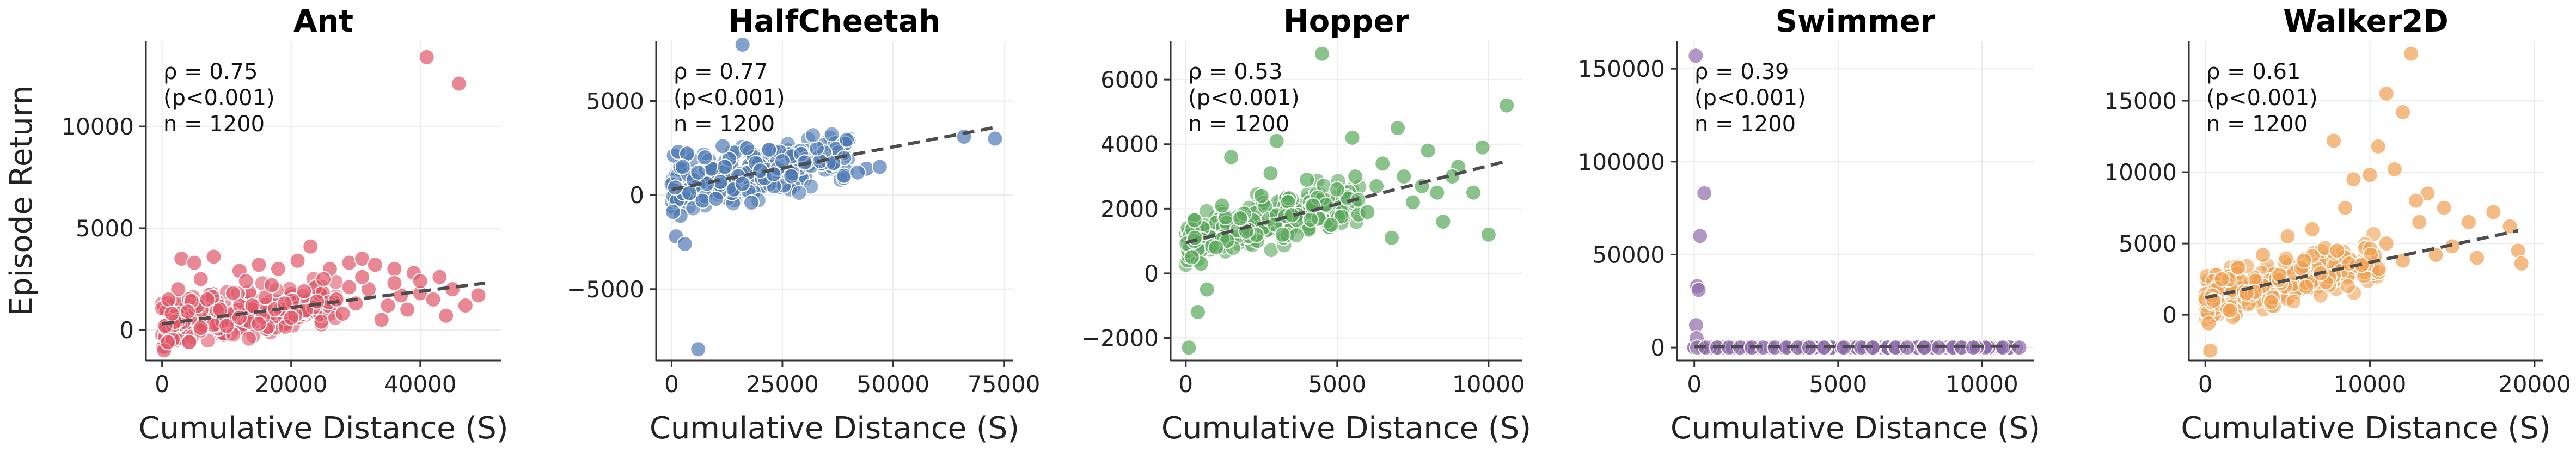 The height and width of the screenshot is (452, 2576). I want to click on y-tick-label: −2000, so click(1120, 338).